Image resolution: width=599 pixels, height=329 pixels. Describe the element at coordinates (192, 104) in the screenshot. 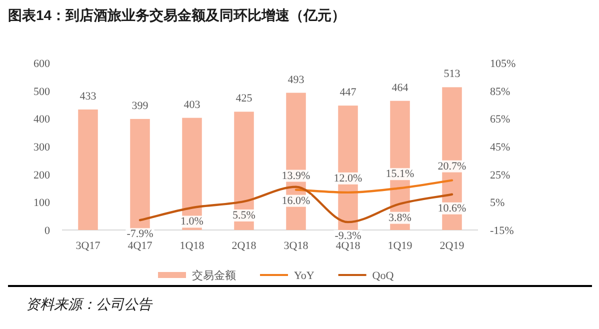

I see `data-label: 403` at that location.